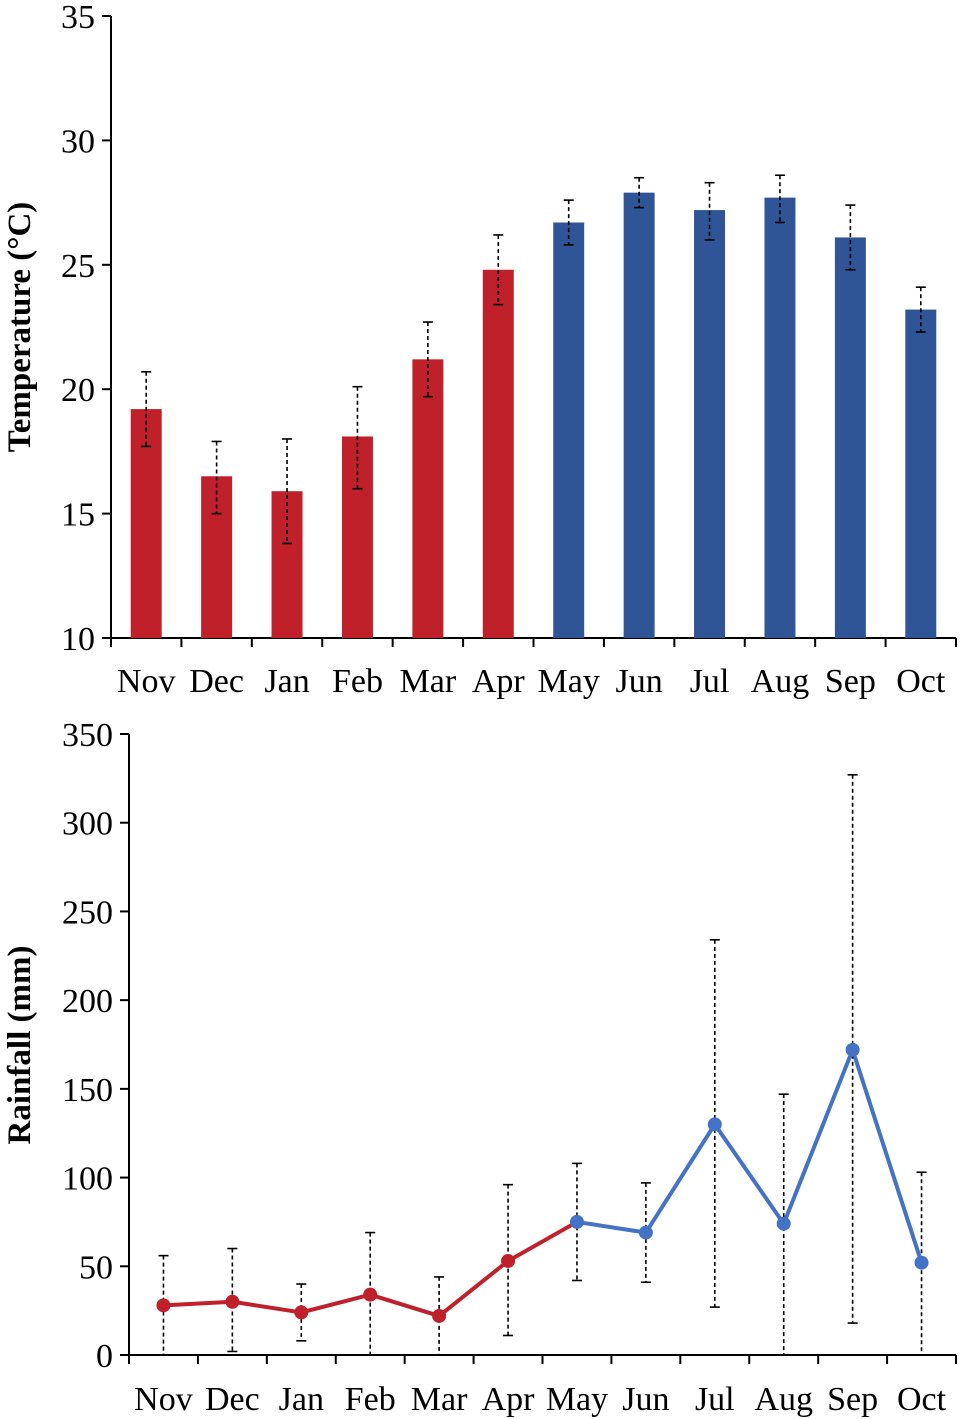 The height and width of the screenshot is (1419, 964). I want to click on rainfall-y-tick-label: 100, so click(87, 1179).